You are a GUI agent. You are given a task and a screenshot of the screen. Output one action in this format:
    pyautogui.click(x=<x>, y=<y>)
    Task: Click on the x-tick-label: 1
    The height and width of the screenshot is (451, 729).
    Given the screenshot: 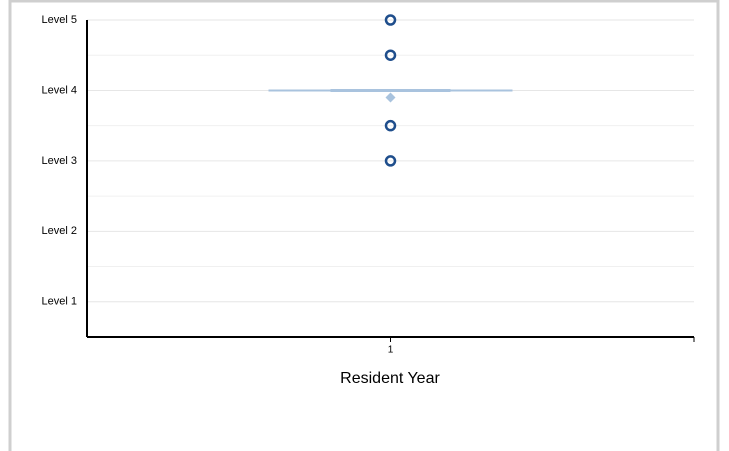 What is the action you would take?
    pyautogui.click(x=391, y=350)
    